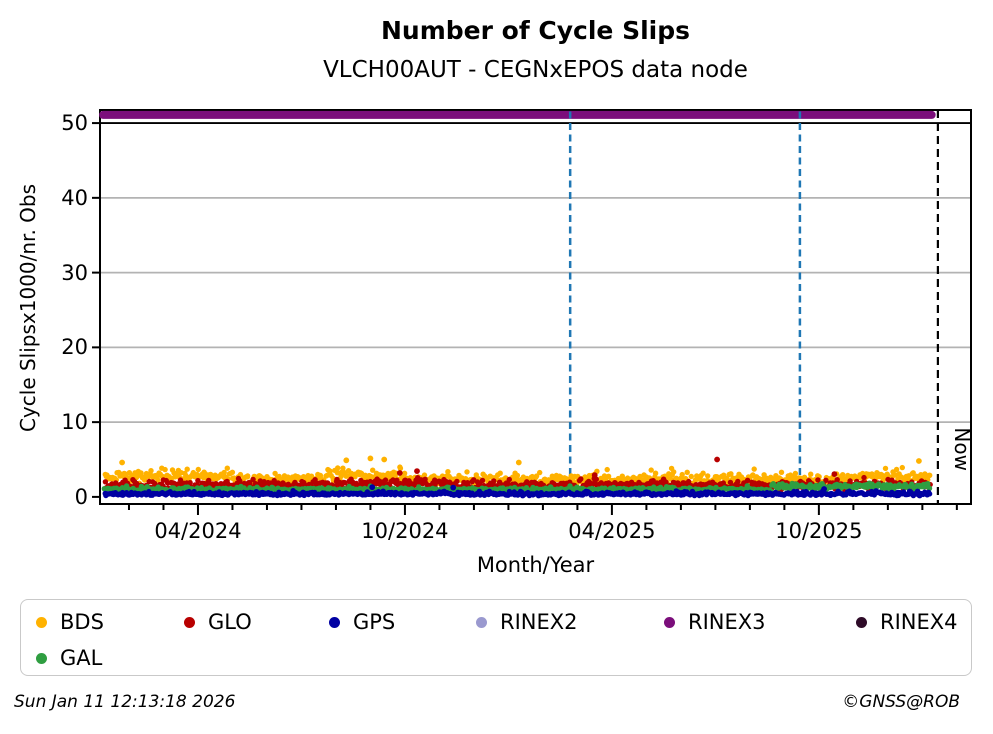 The width and height of the screenshot is (993, 734). Describe the element at coordinates (374, 622) in the screenshot. I see `legend-label: GPS` at that location.